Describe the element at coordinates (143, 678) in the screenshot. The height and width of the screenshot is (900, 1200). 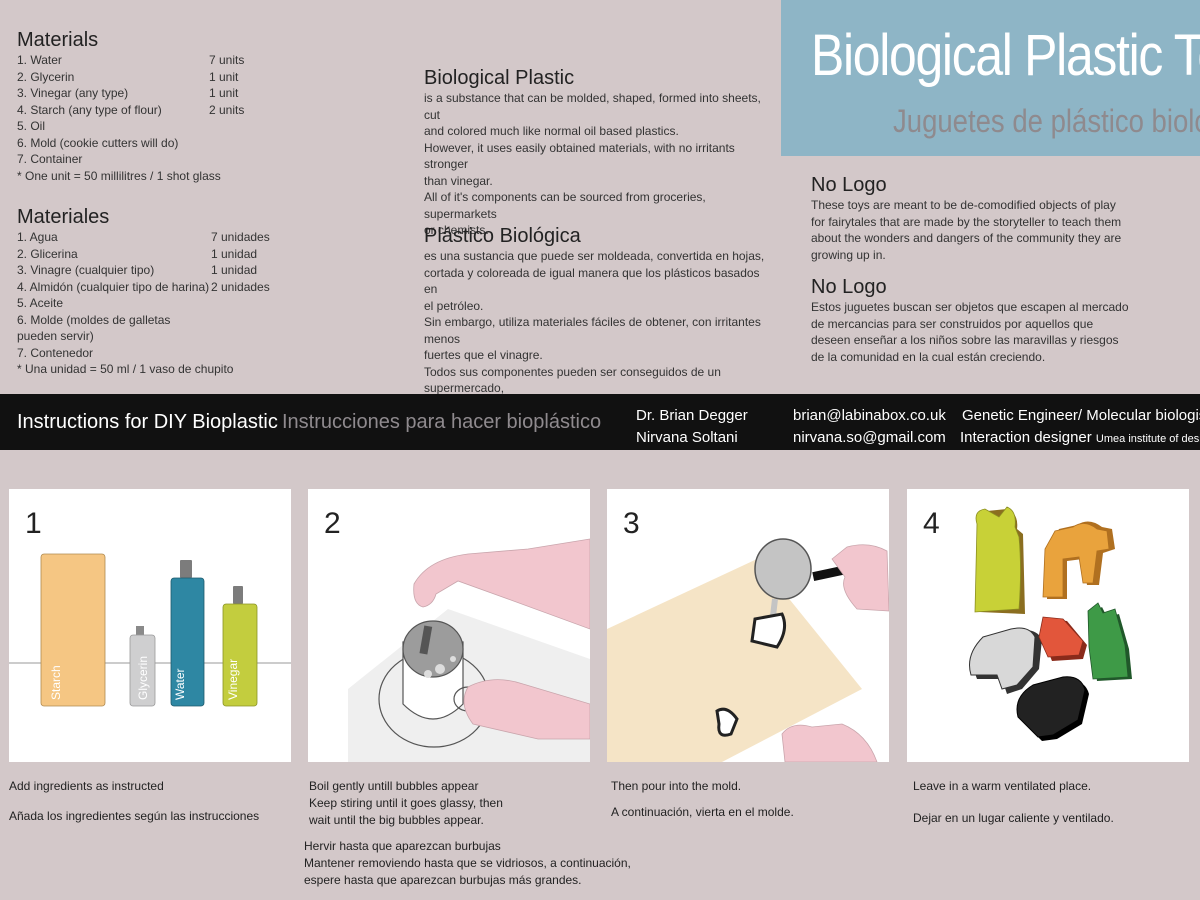
I see `glycerin-label: Glycerin` at that location.